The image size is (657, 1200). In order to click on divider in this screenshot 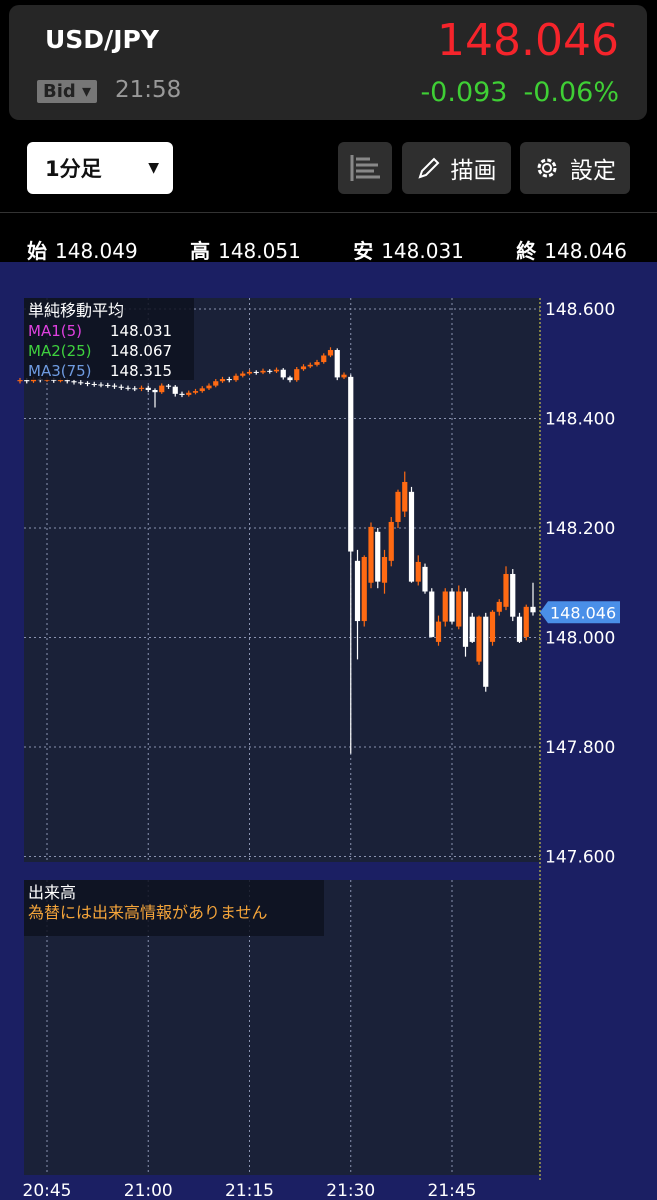, I will do `click(328, 212)`.